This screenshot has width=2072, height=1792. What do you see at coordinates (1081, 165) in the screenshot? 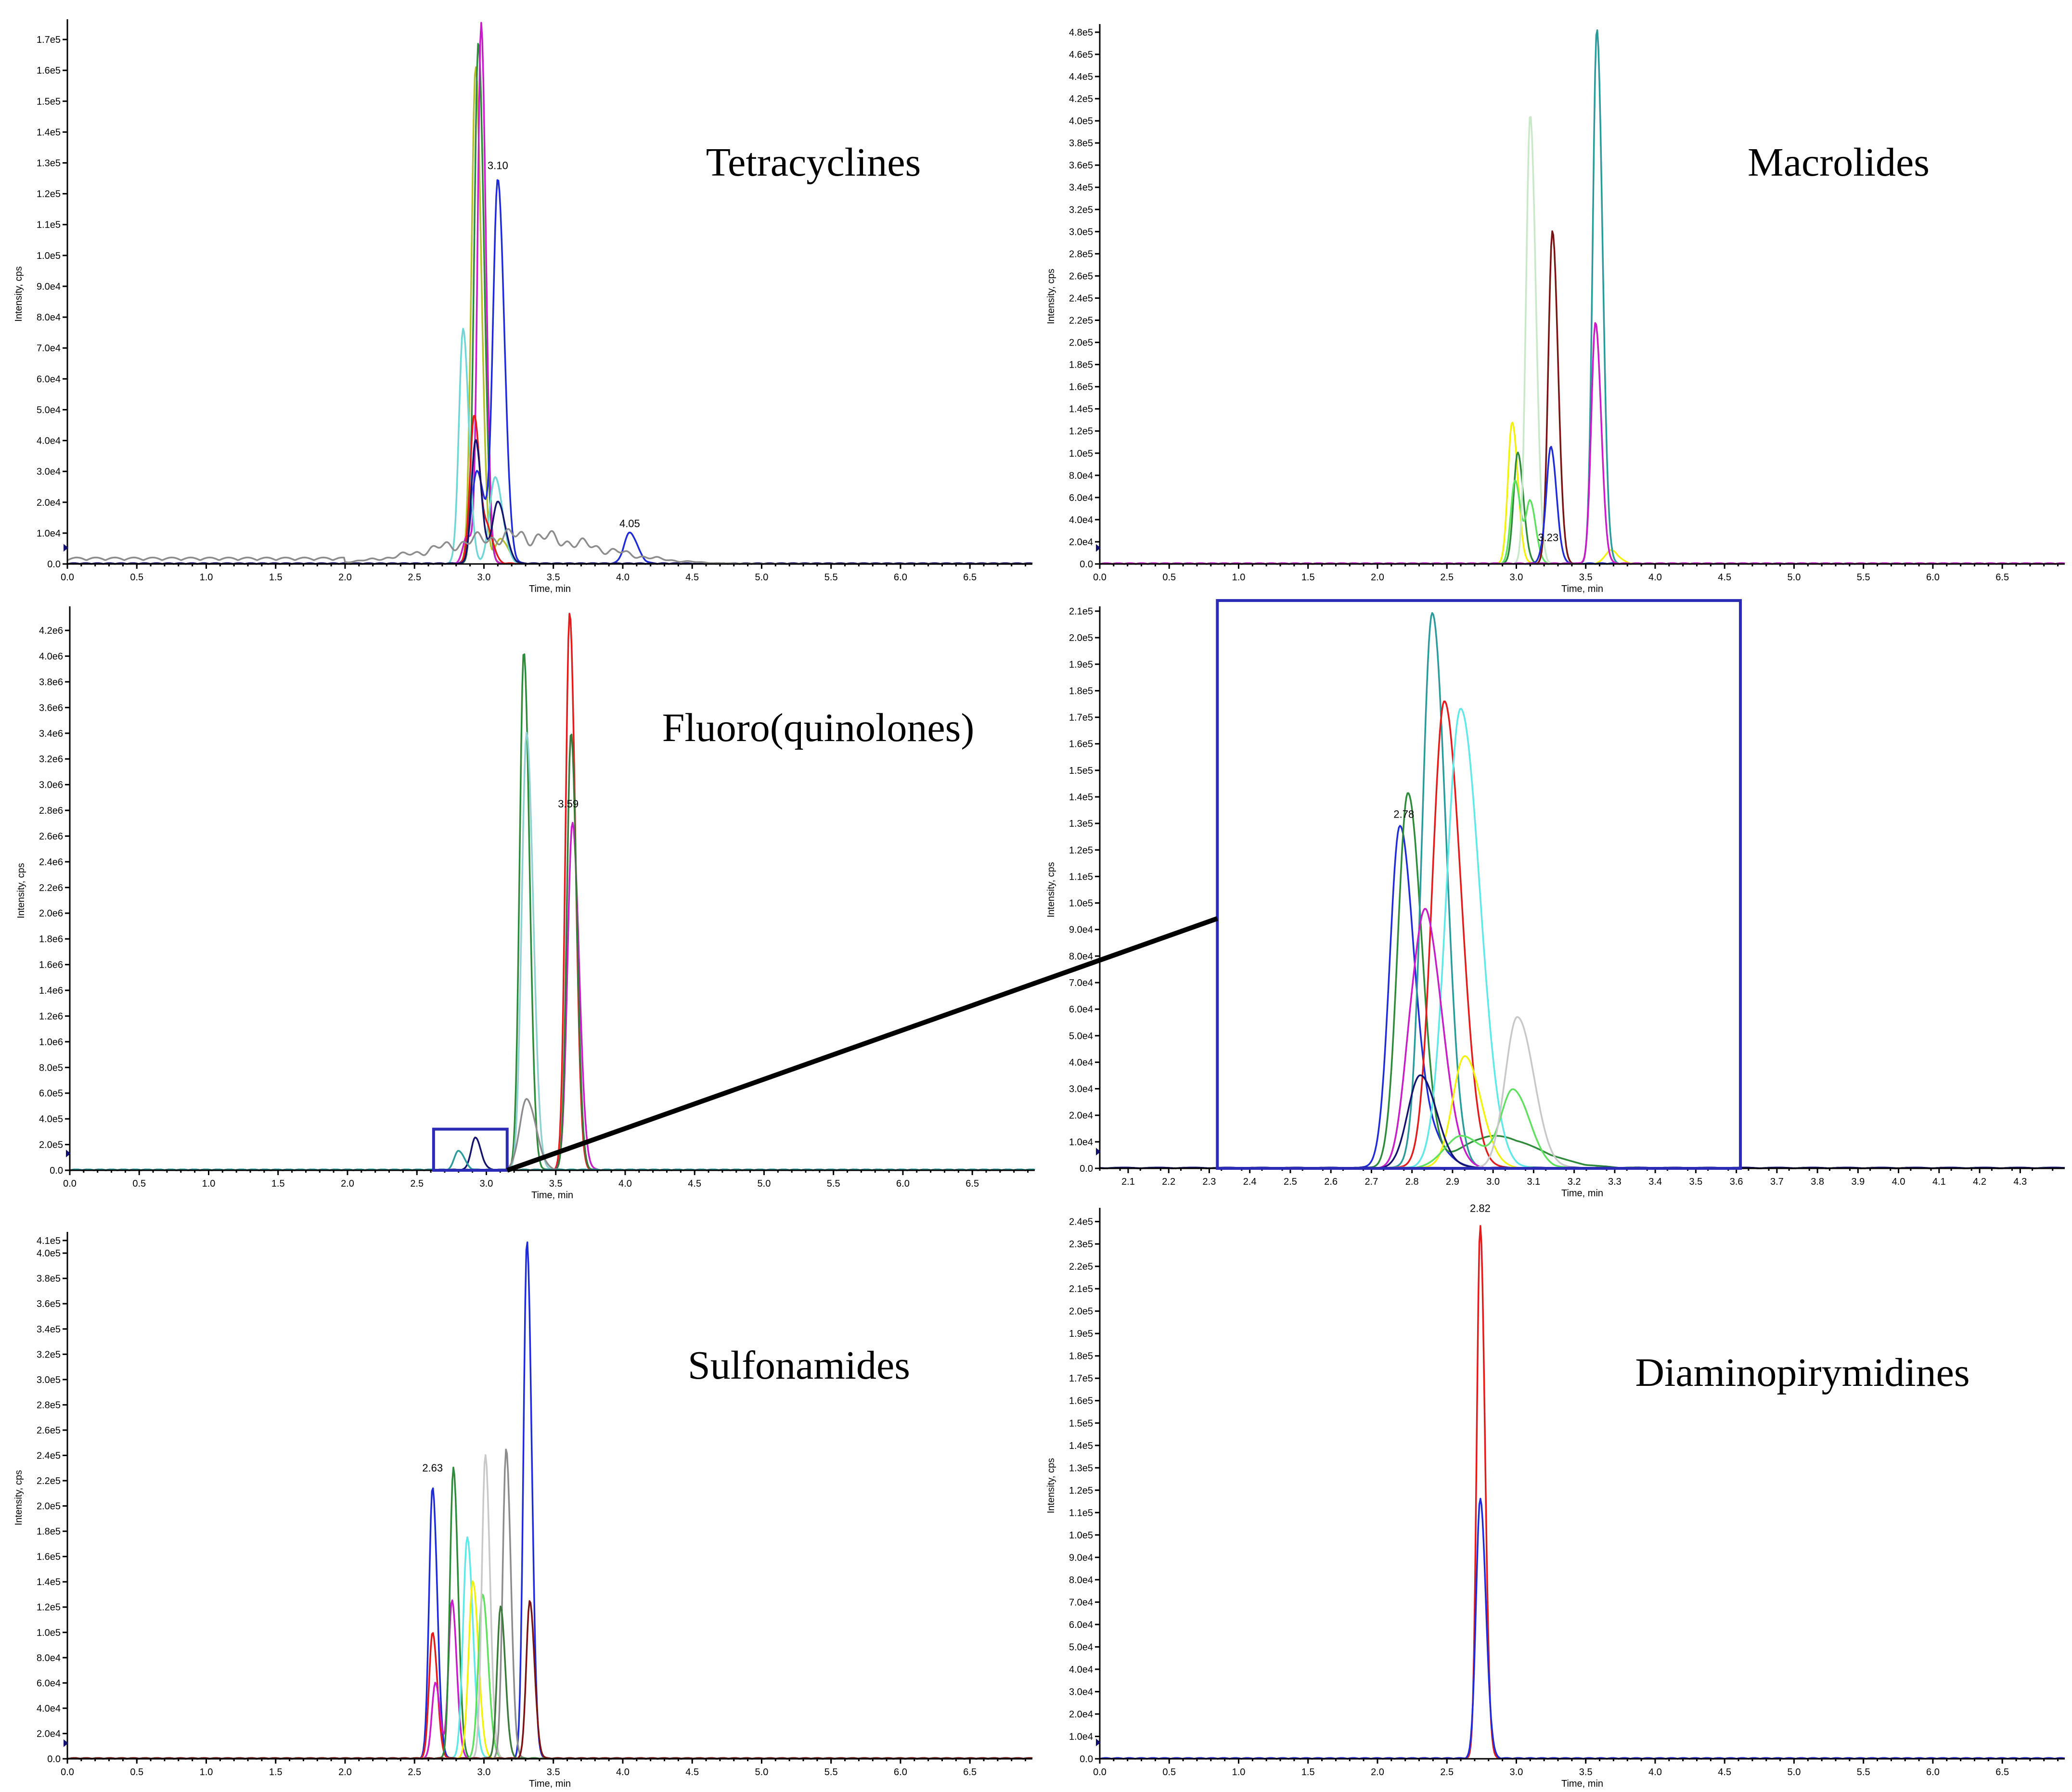
I see `y-tick-label: 3.6e5` at bounding box center [1081, 165].